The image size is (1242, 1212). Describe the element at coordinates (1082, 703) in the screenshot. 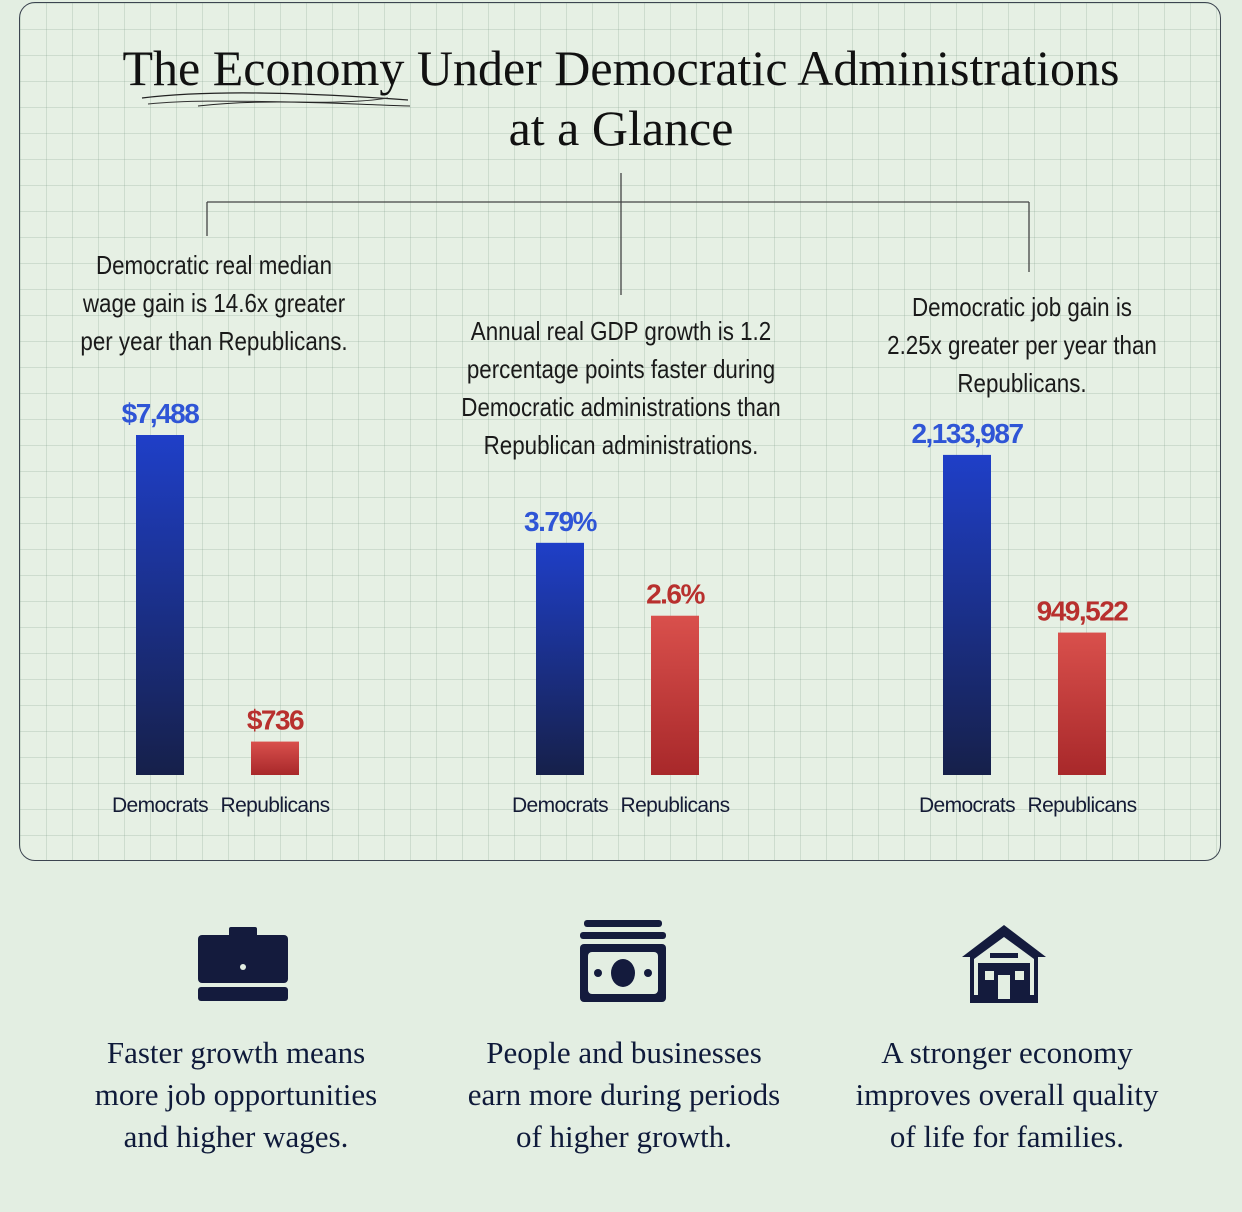

I see `jobs-bar-republicans` at that location.